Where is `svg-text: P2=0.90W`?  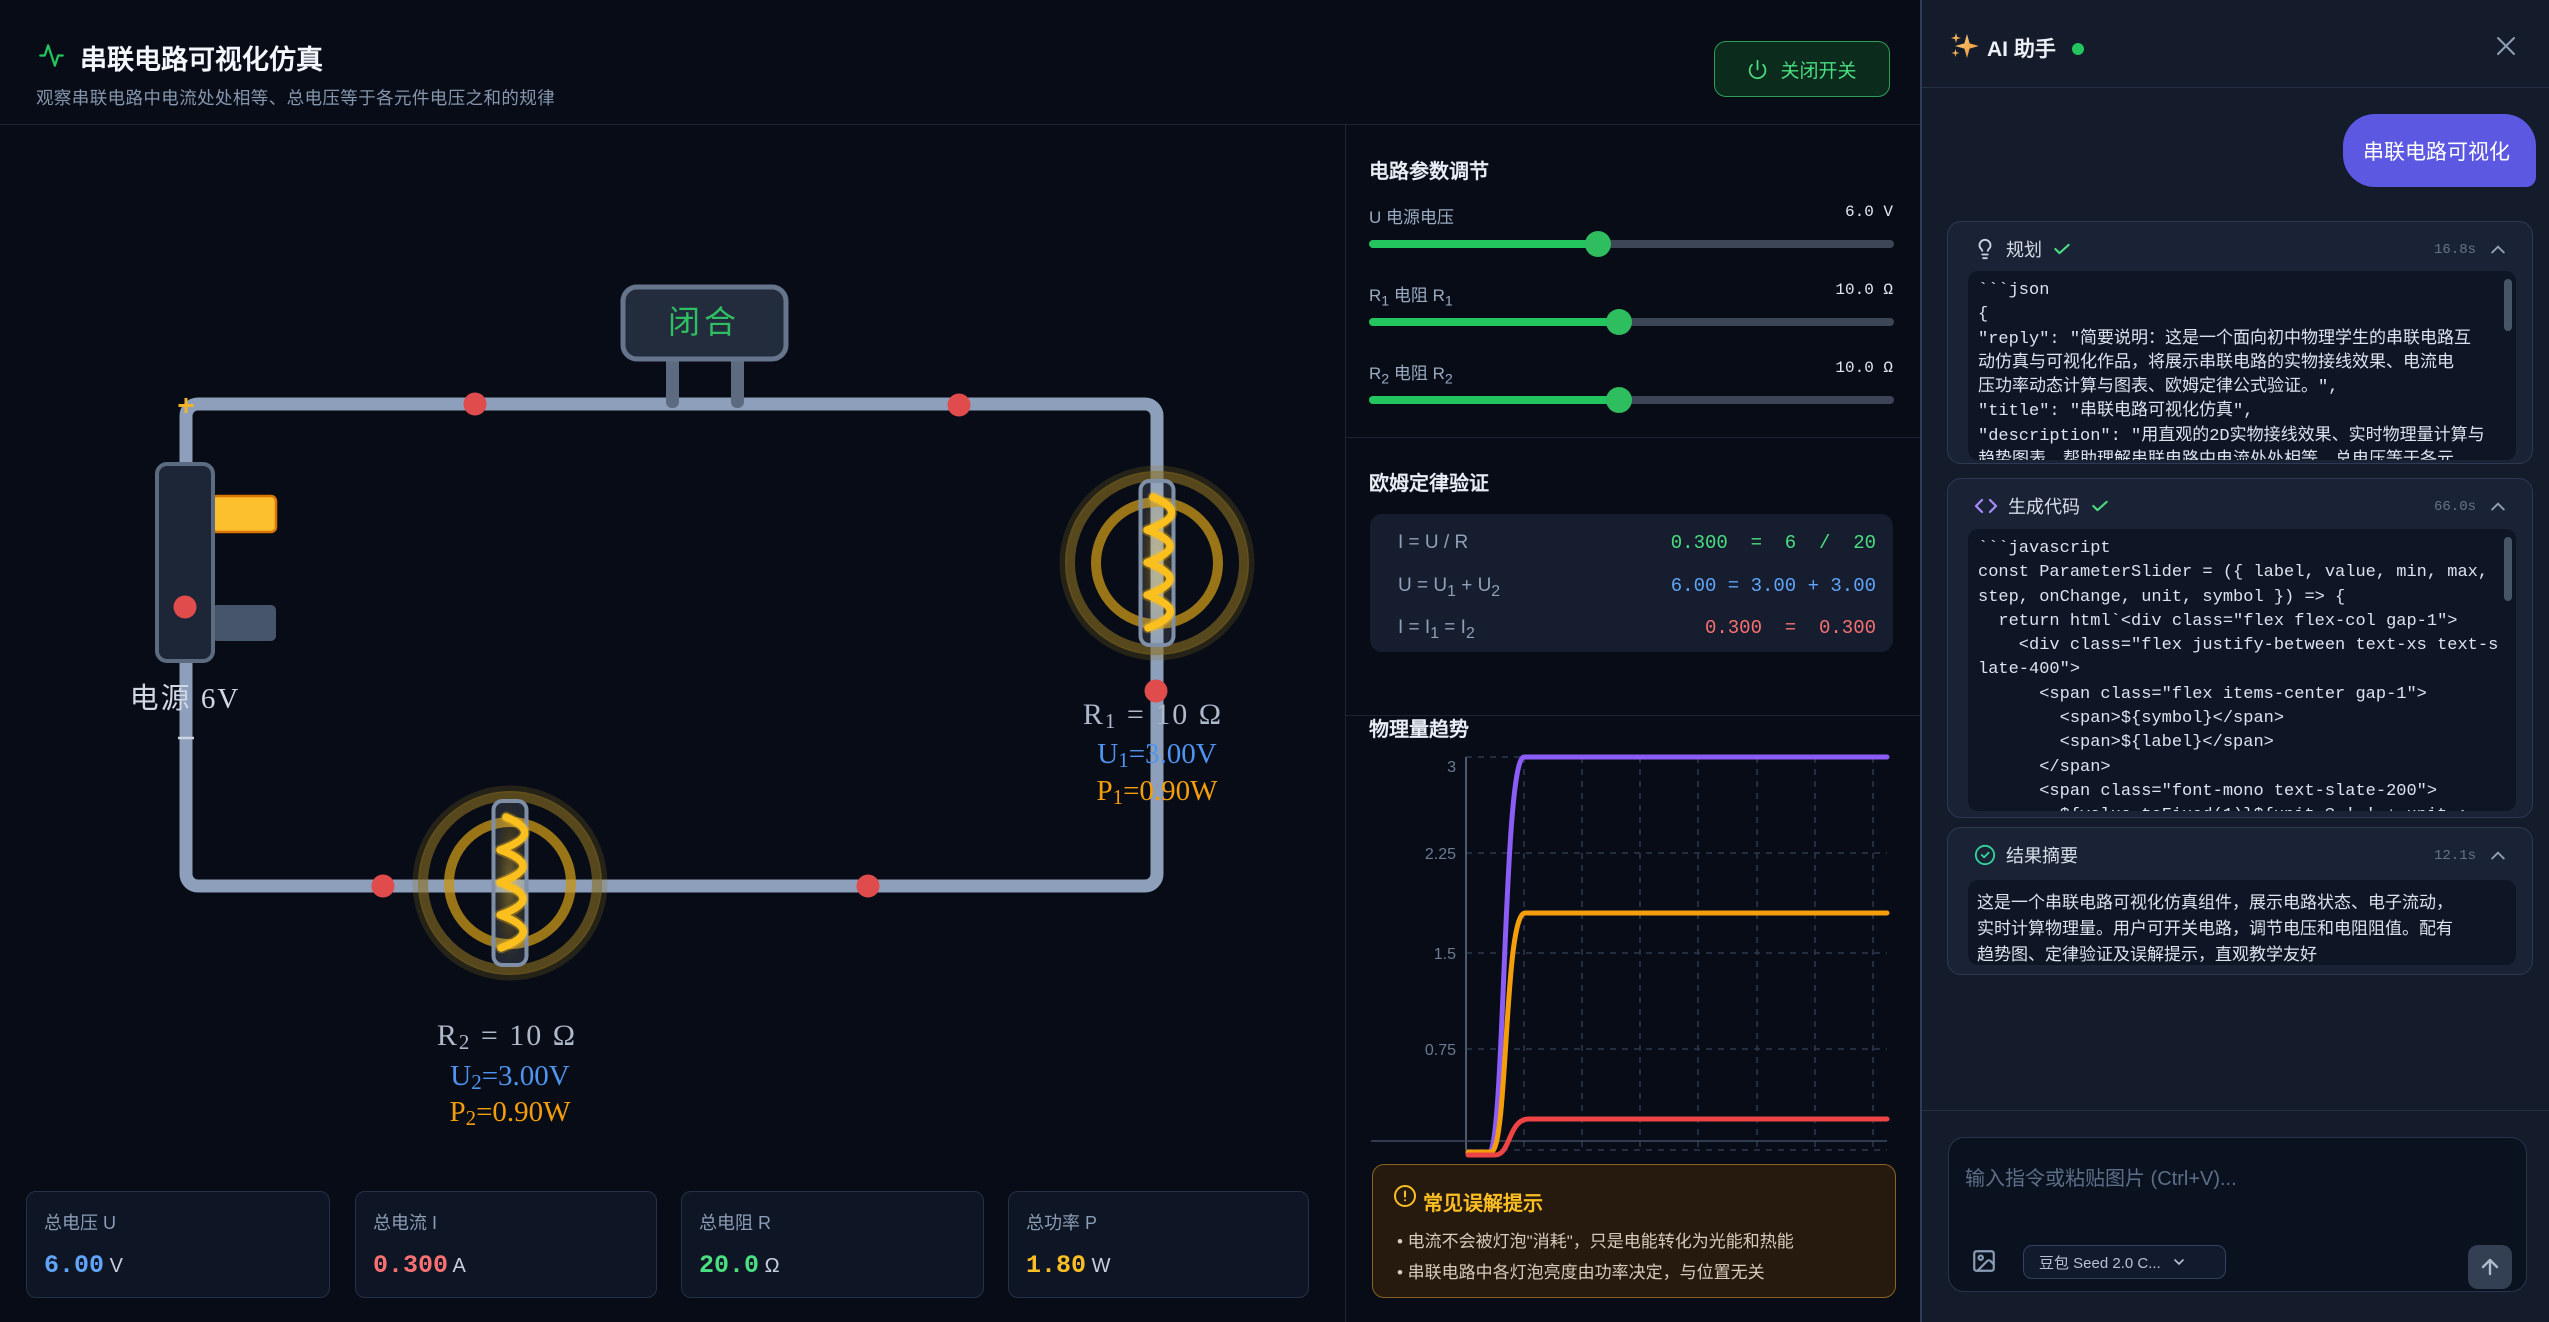
svg-text: P2=0.90W is located at coordinates (510, 1113).